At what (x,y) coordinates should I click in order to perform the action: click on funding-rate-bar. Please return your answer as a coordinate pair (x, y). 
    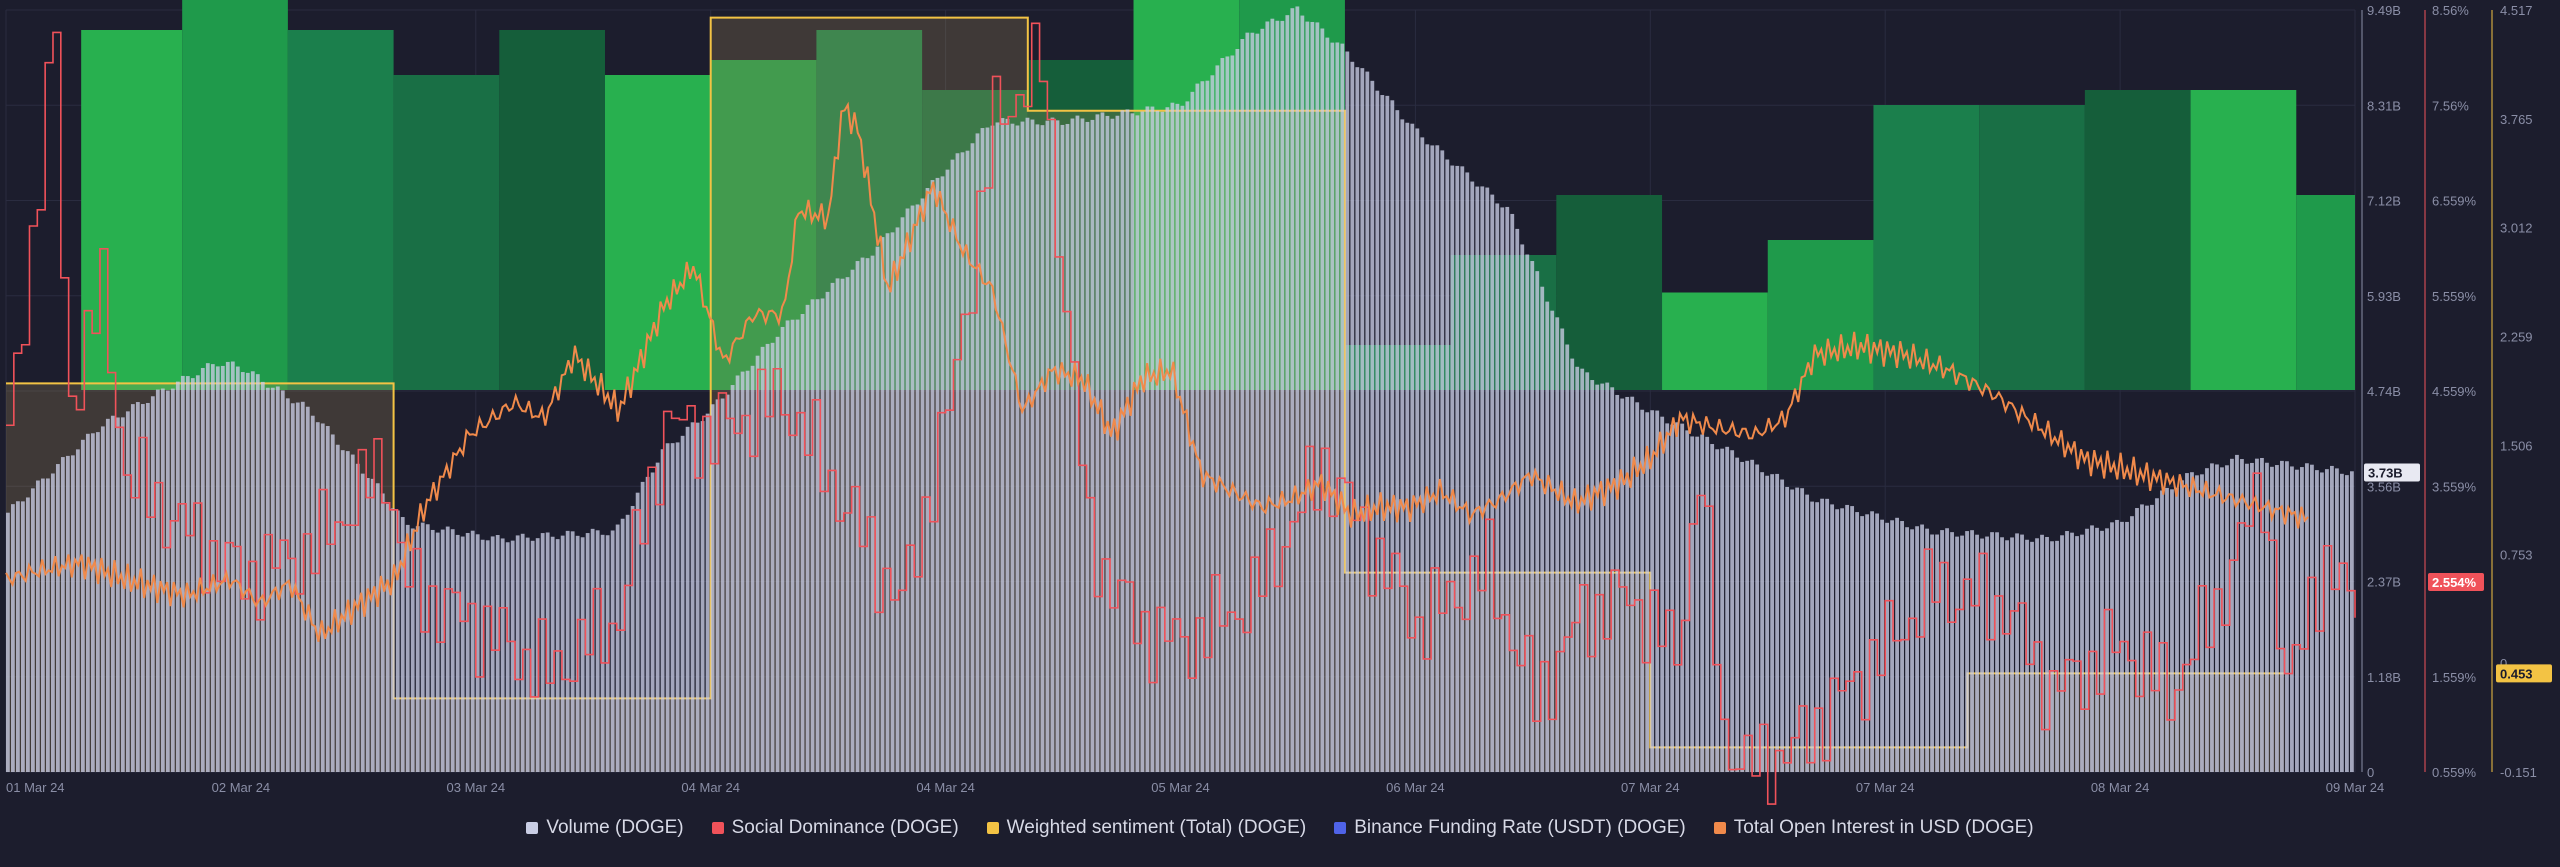
    Looking at the image, I should click on (552, 210).